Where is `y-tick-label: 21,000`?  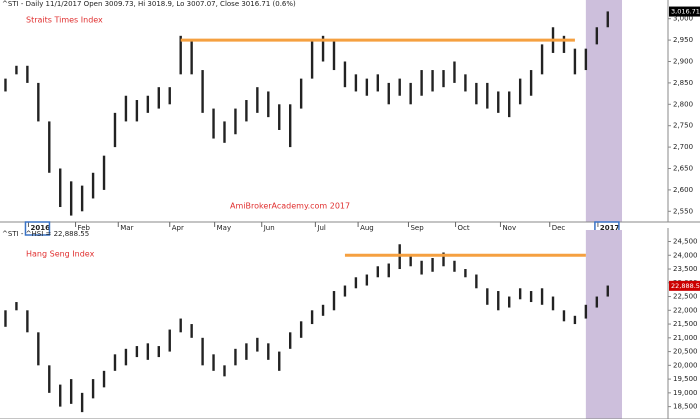
y-tick-label: 21,000 is located at coordinates (685, 338).